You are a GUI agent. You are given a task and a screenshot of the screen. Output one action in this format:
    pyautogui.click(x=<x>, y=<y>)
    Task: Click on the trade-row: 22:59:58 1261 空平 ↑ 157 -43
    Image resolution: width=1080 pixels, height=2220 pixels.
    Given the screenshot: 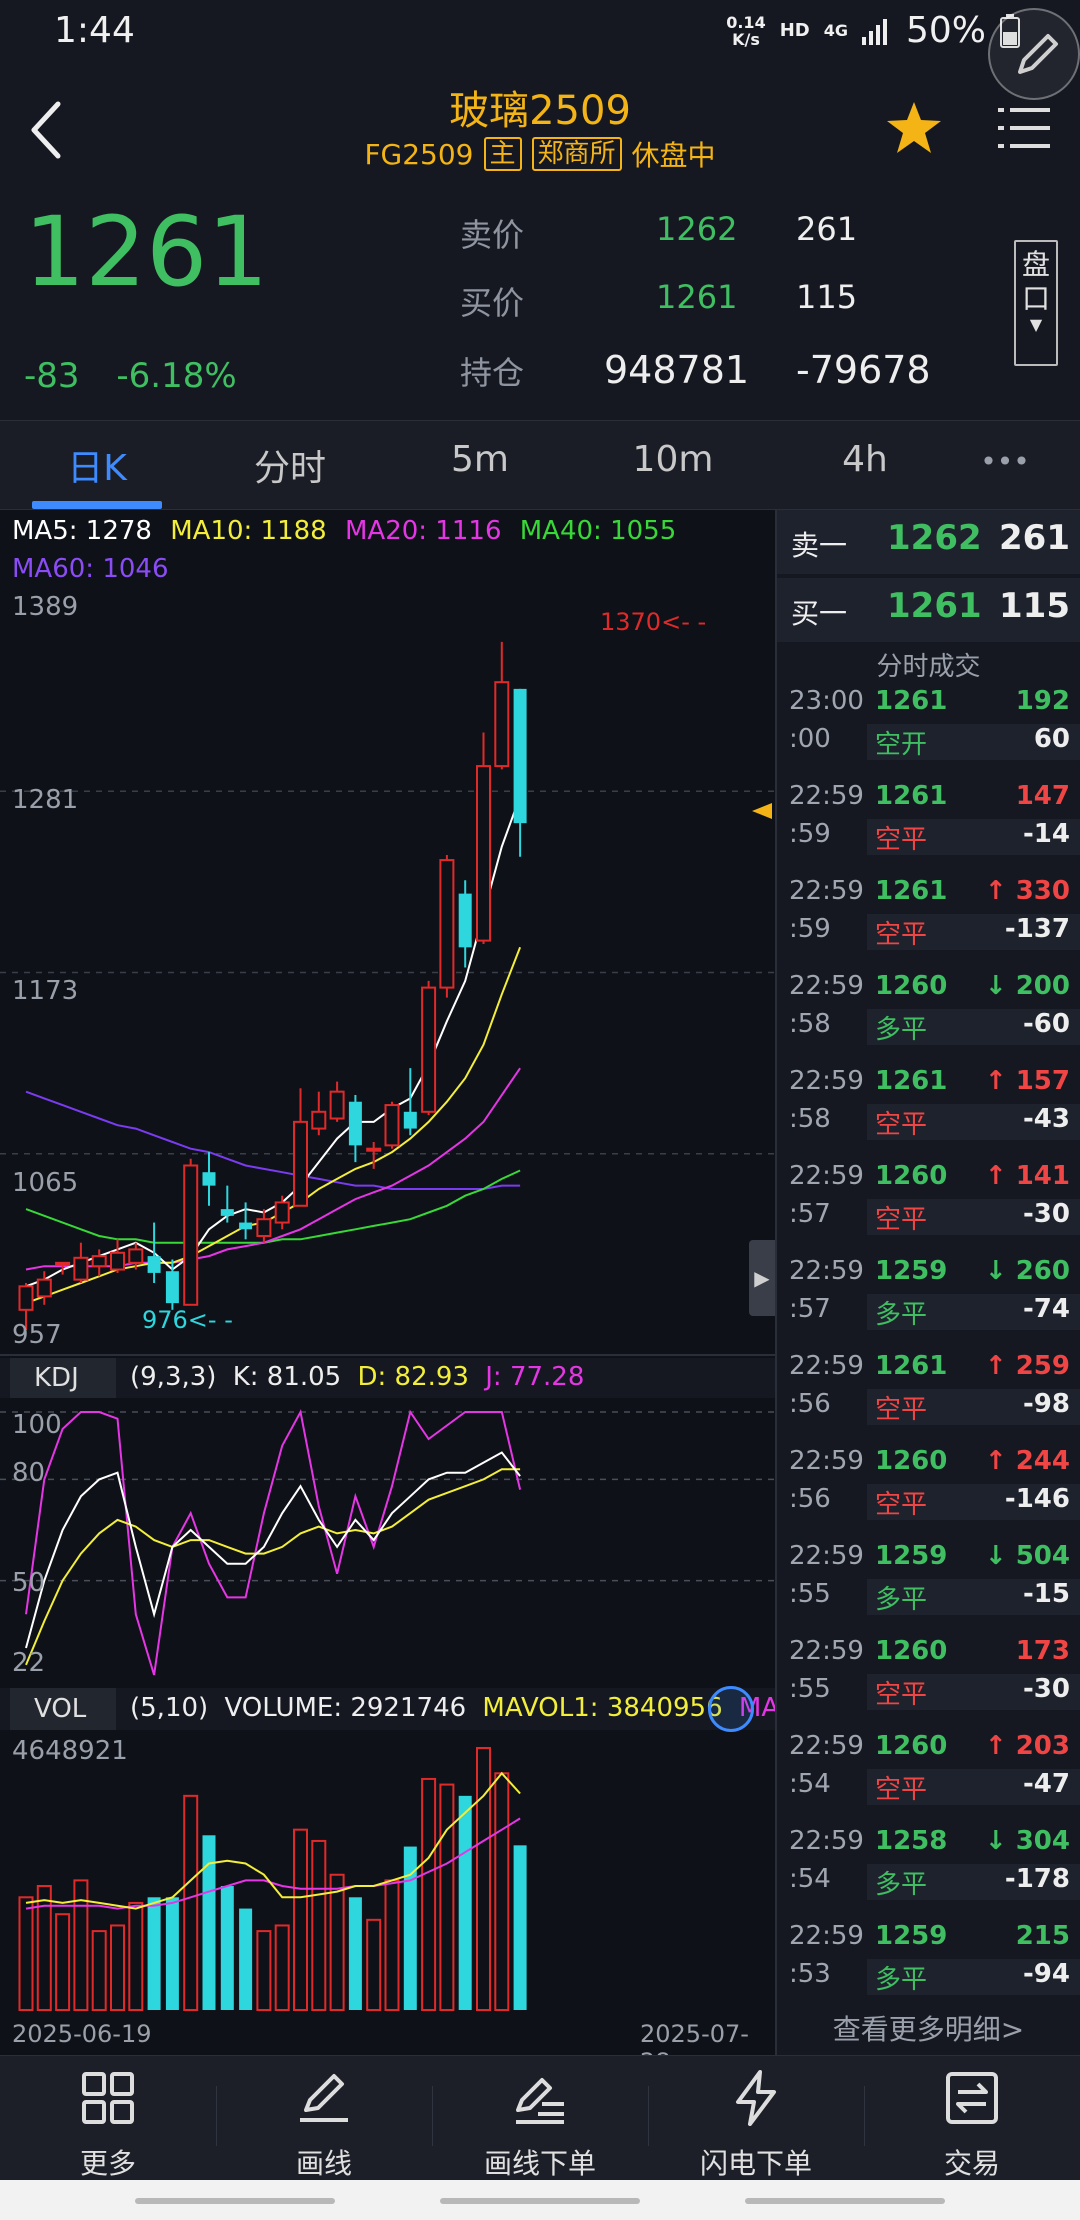 What is the action you would take?
    pyautogui.click(x=928, y=1111)
    